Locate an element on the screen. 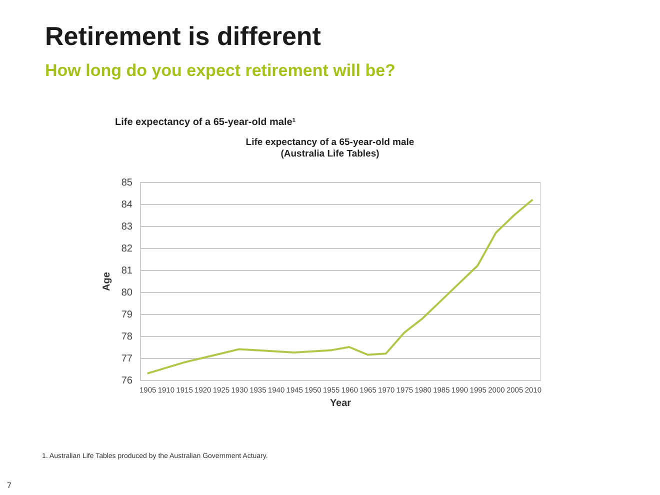 The image size is (660, 495). y-tick-label: 82 is located at coordinates (127, 249).